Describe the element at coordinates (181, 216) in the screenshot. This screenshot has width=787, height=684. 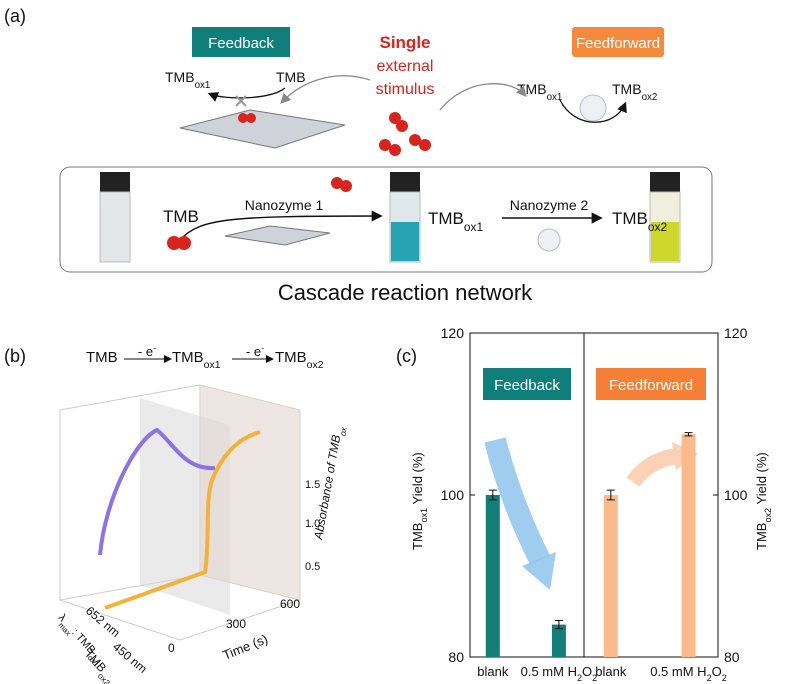
I see `species-label: TMB` at that location.